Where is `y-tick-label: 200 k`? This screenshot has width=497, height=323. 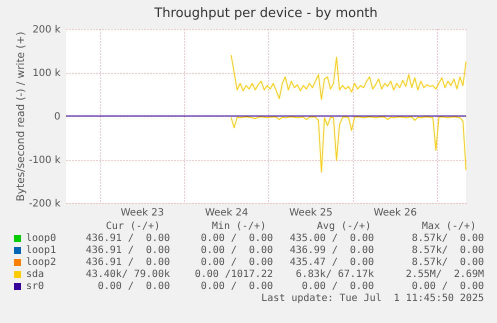
y-tick-label: 200 k is located at coordinates (46, 30).